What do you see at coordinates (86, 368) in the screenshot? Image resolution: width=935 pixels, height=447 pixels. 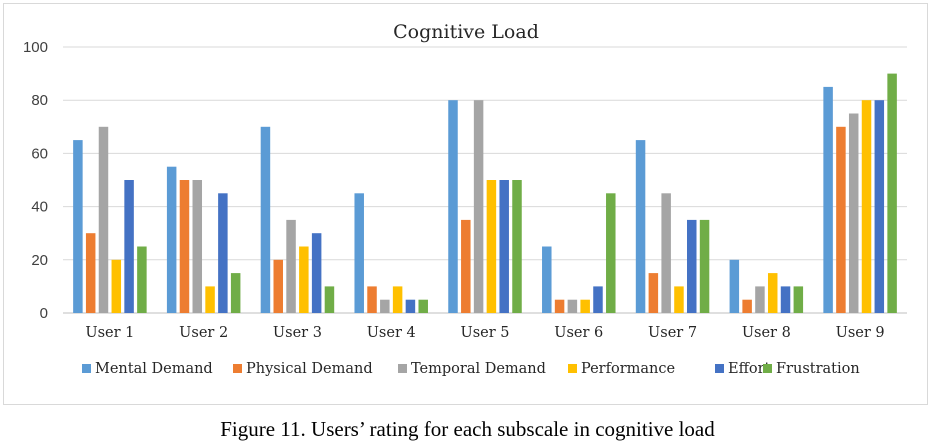 I see `legend-swatch-mental-demand` at bounding box center [86, 368].